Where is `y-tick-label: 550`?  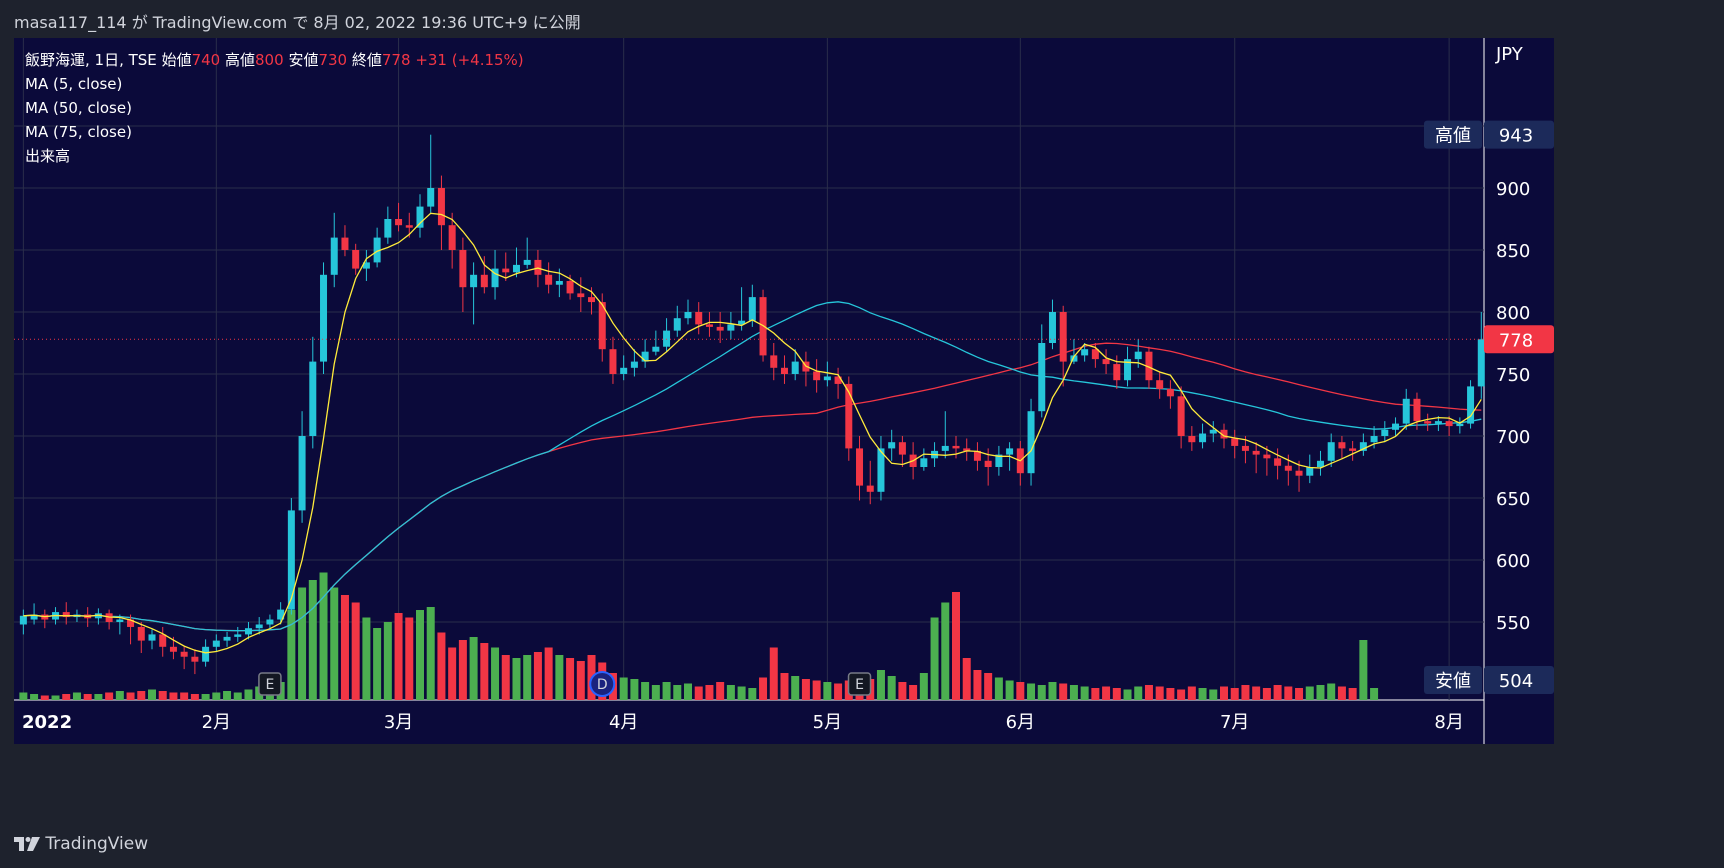
y-tick-label: 550 is located at coordinates (1513, 623).